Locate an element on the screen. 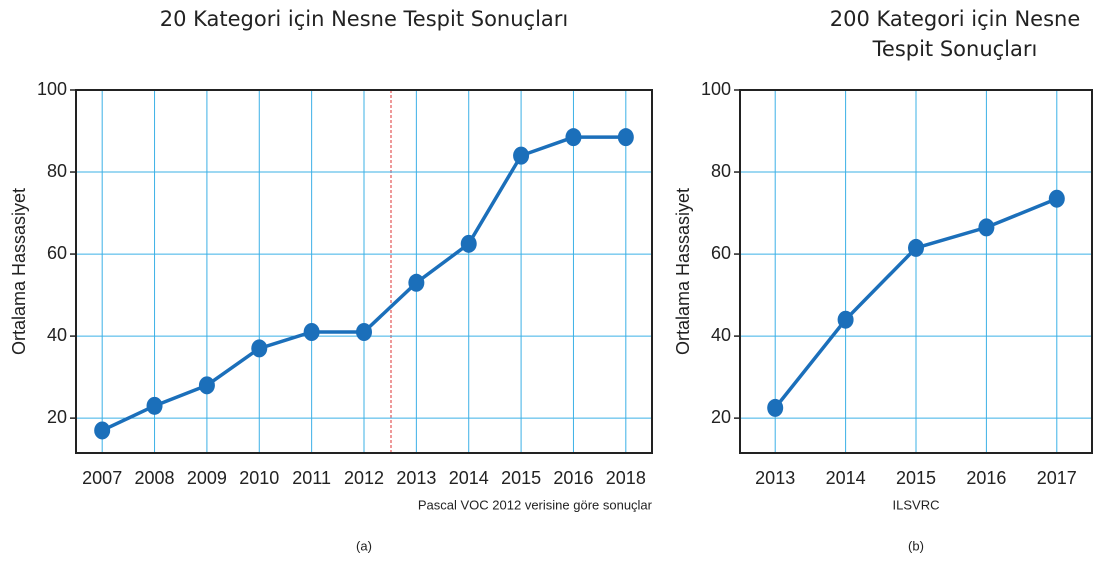  caption: (a) is located at coordinates (364, 545).